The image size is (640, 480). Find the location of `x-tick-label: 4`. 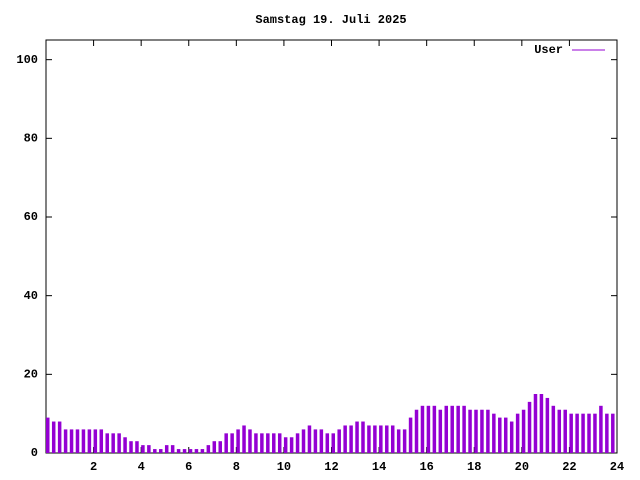

x-tick-label: 4 is located at coordinates (141, 467).